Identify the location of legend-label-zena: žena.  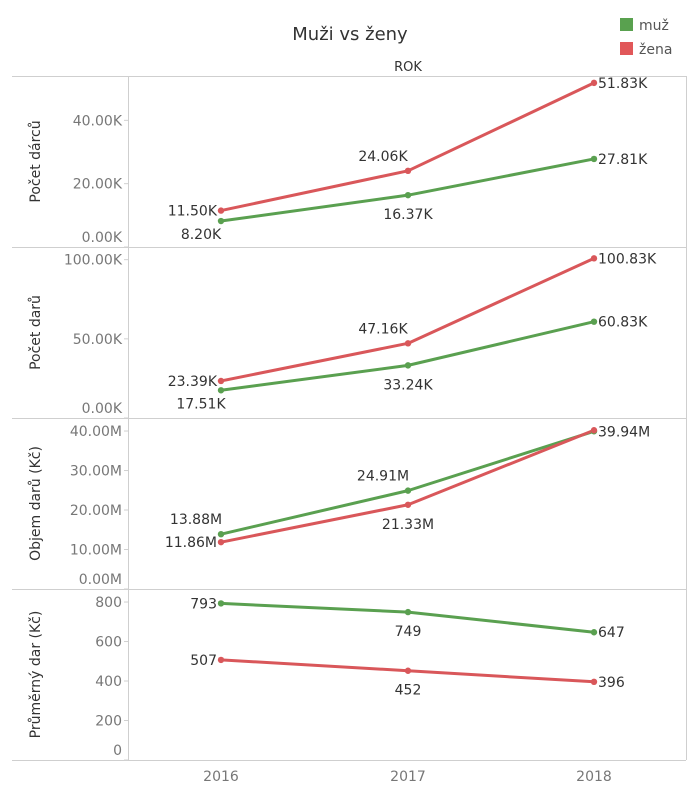
(655, 50).